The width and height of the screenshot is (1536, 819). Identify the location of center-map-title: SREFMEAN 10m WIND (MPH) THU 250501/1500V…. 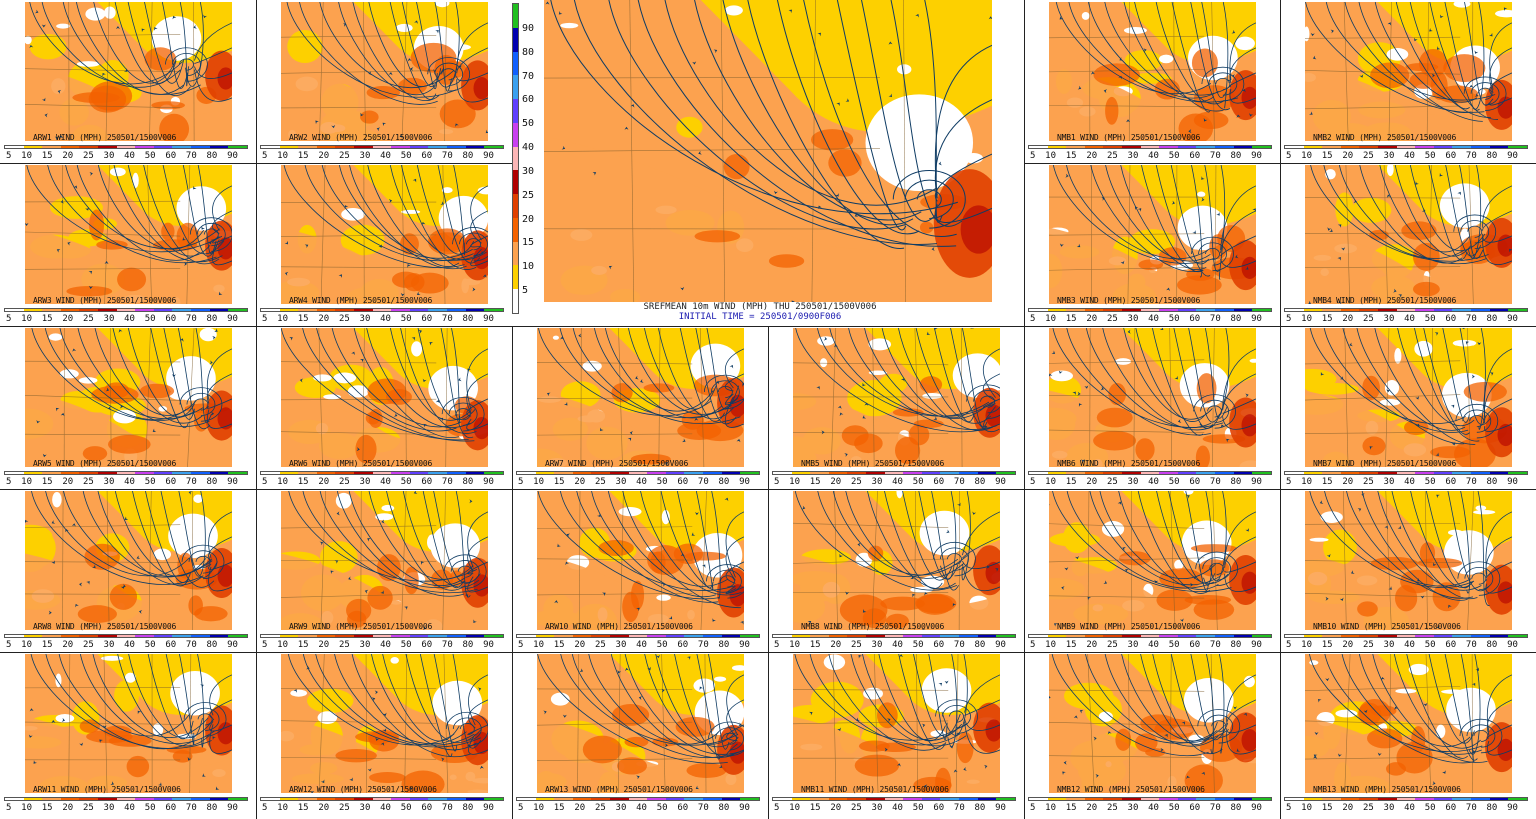
(760, 307).